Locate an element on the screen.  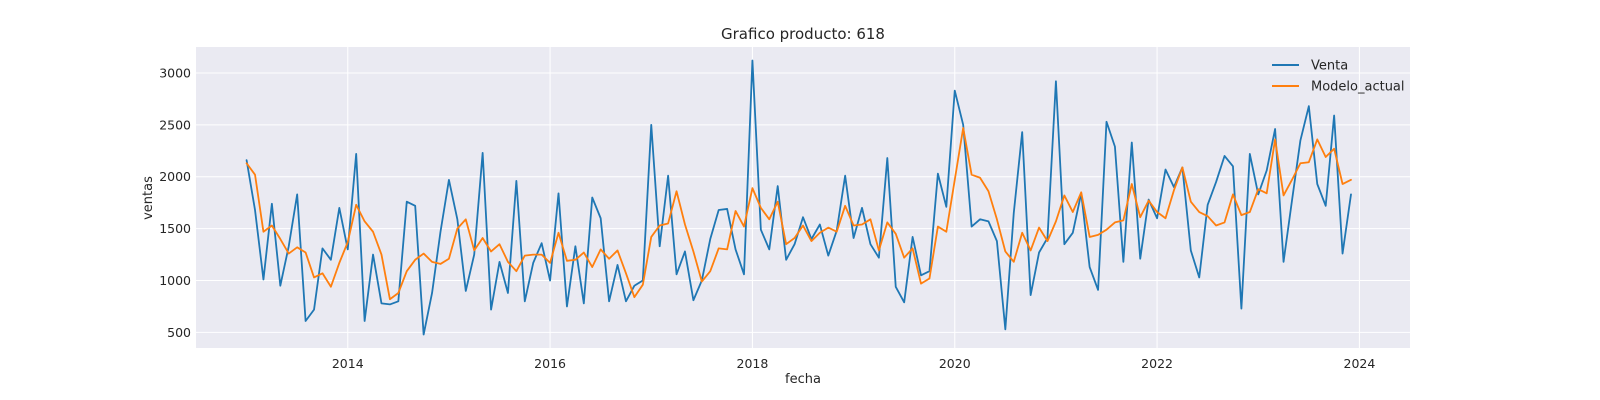
legend-label-venta: Venta is located at coordinates (1329, 66).